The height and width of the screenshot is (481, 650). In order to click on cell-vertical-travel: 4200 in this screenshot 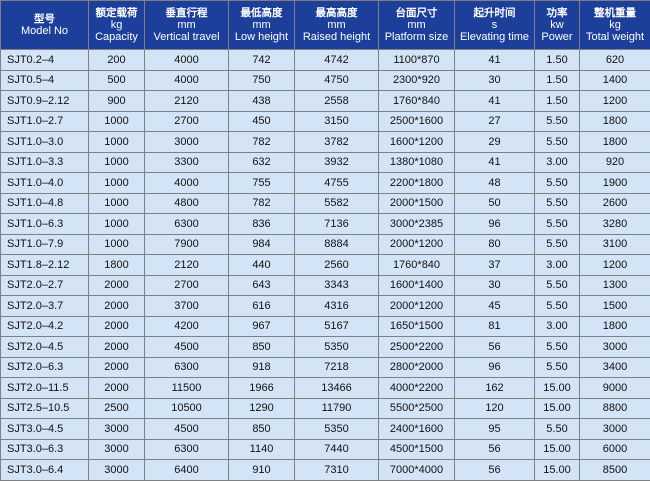, I will do `click(187, 326)`.